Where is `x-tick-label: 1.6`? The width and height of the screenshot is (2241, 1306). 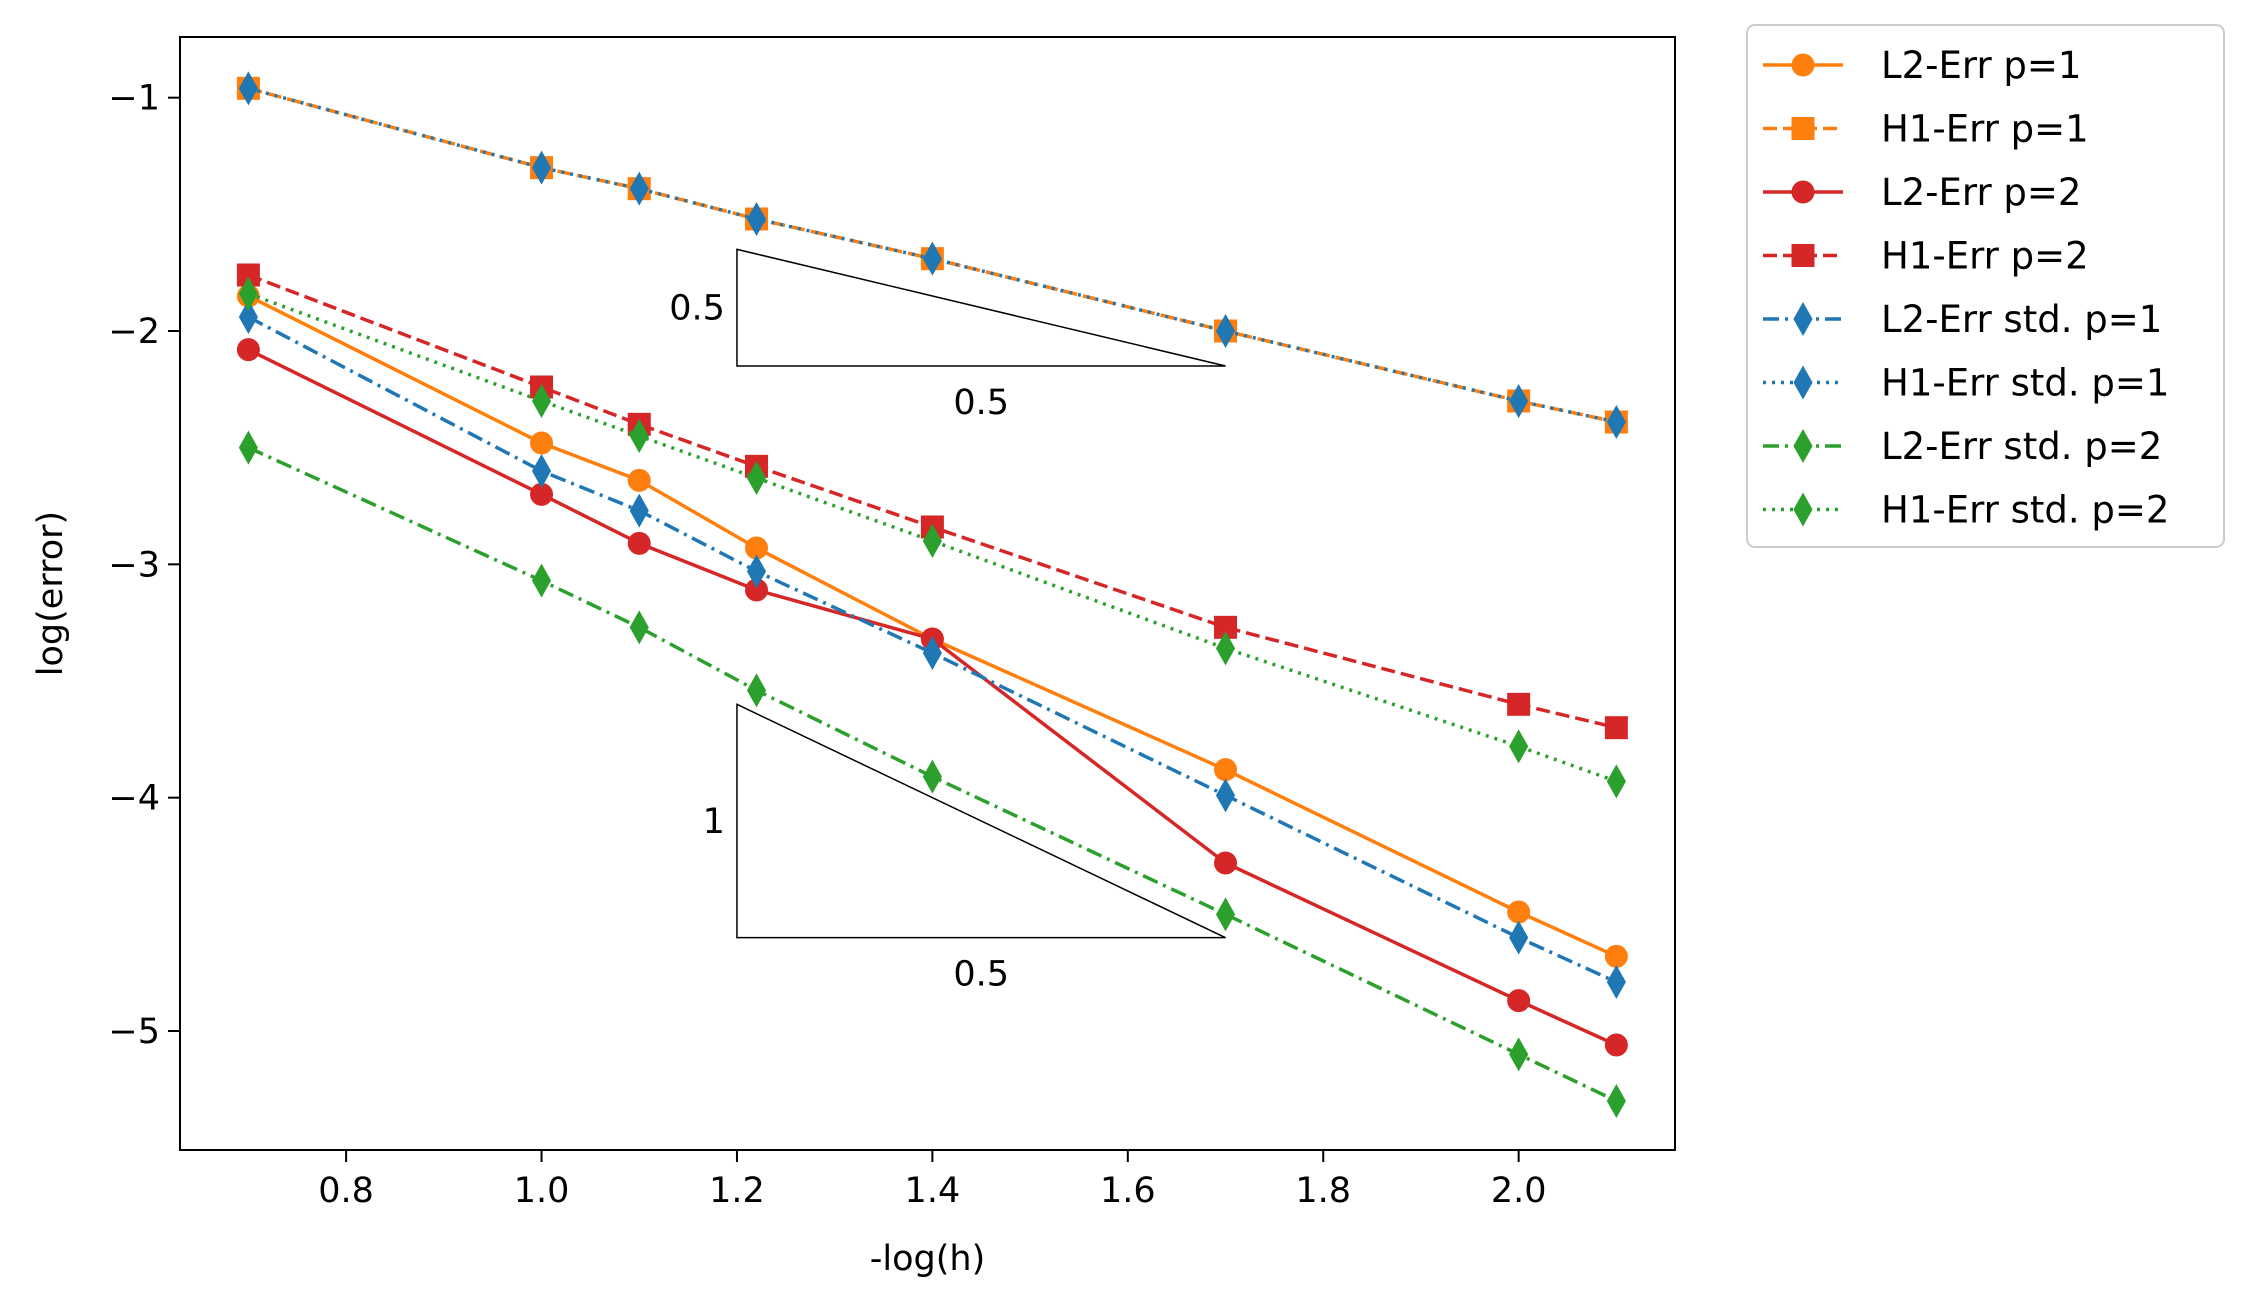 x-tick-label: 1.6 is located at coordinates (1128, 1191).